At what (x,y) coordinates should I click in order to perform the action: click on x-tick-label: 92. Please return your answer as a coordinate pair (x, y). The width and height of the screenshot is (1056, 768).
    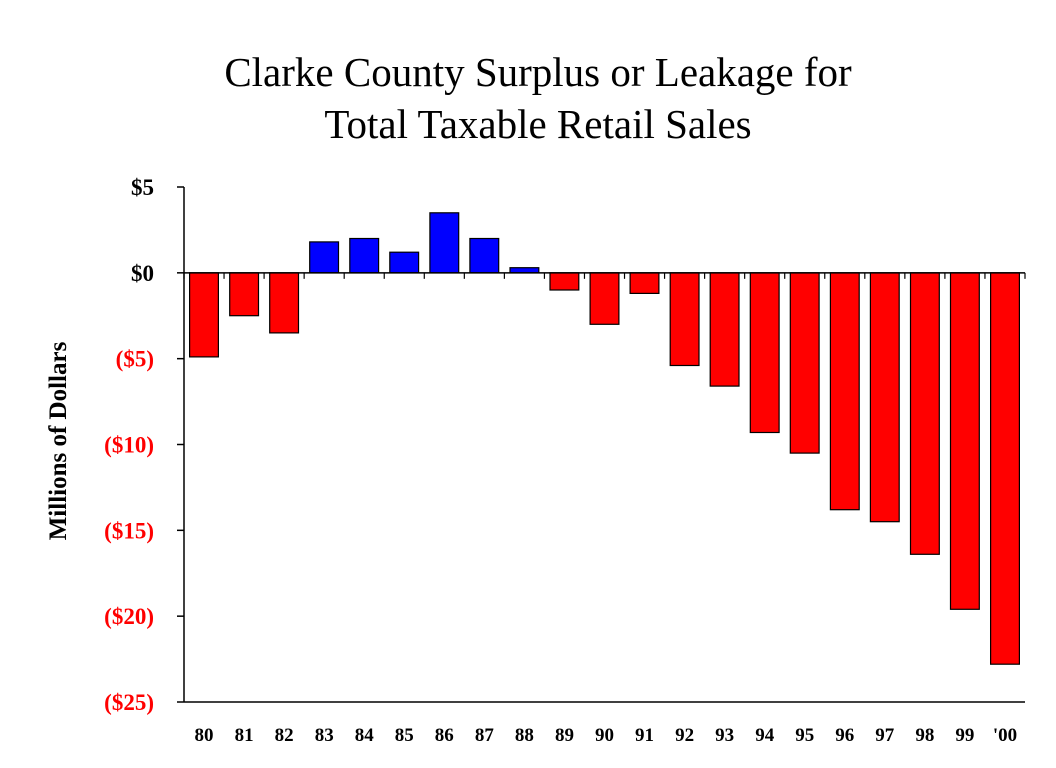
    Looking at the image, I should click on (684, 735).